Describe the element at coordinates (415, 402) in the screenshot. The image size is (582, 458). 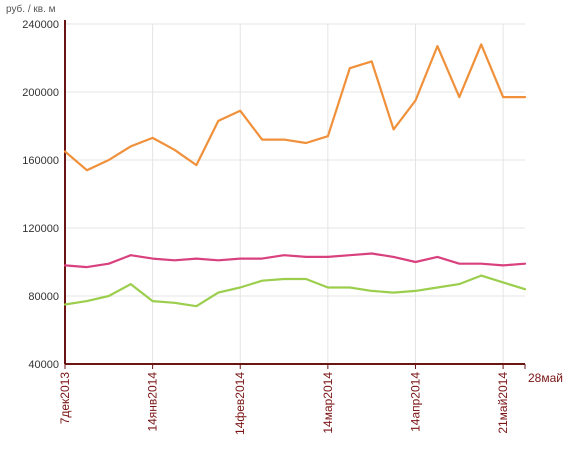
I see `x-tick-label: 14апр2014` at that location.